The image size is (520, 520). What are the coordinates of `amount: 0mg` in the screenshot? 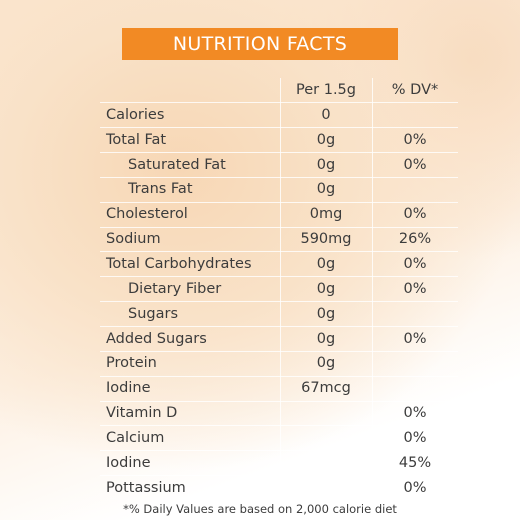 It's located at (326, 214).